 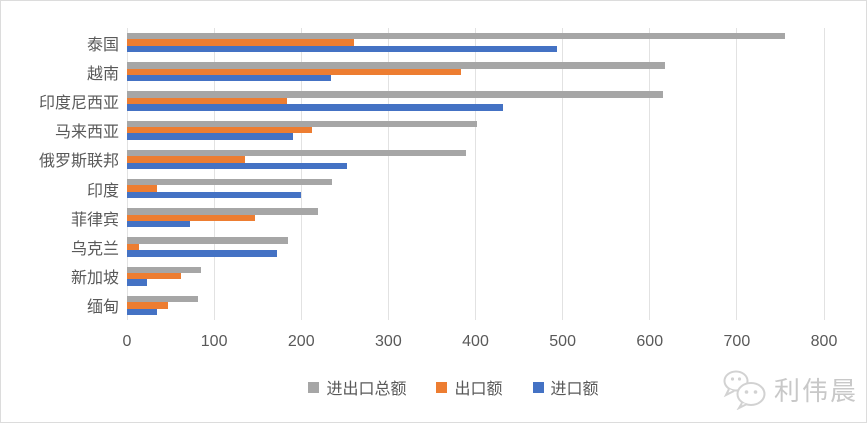 What do you see at coordinates (60, 174) in the screenshot?
I see `category-axis: 泰国越南印度尼西亚马来西亚俄罗斯联邦印度菲律宾乌克兰新加坡缅甸` at bounding box center [60, 174].